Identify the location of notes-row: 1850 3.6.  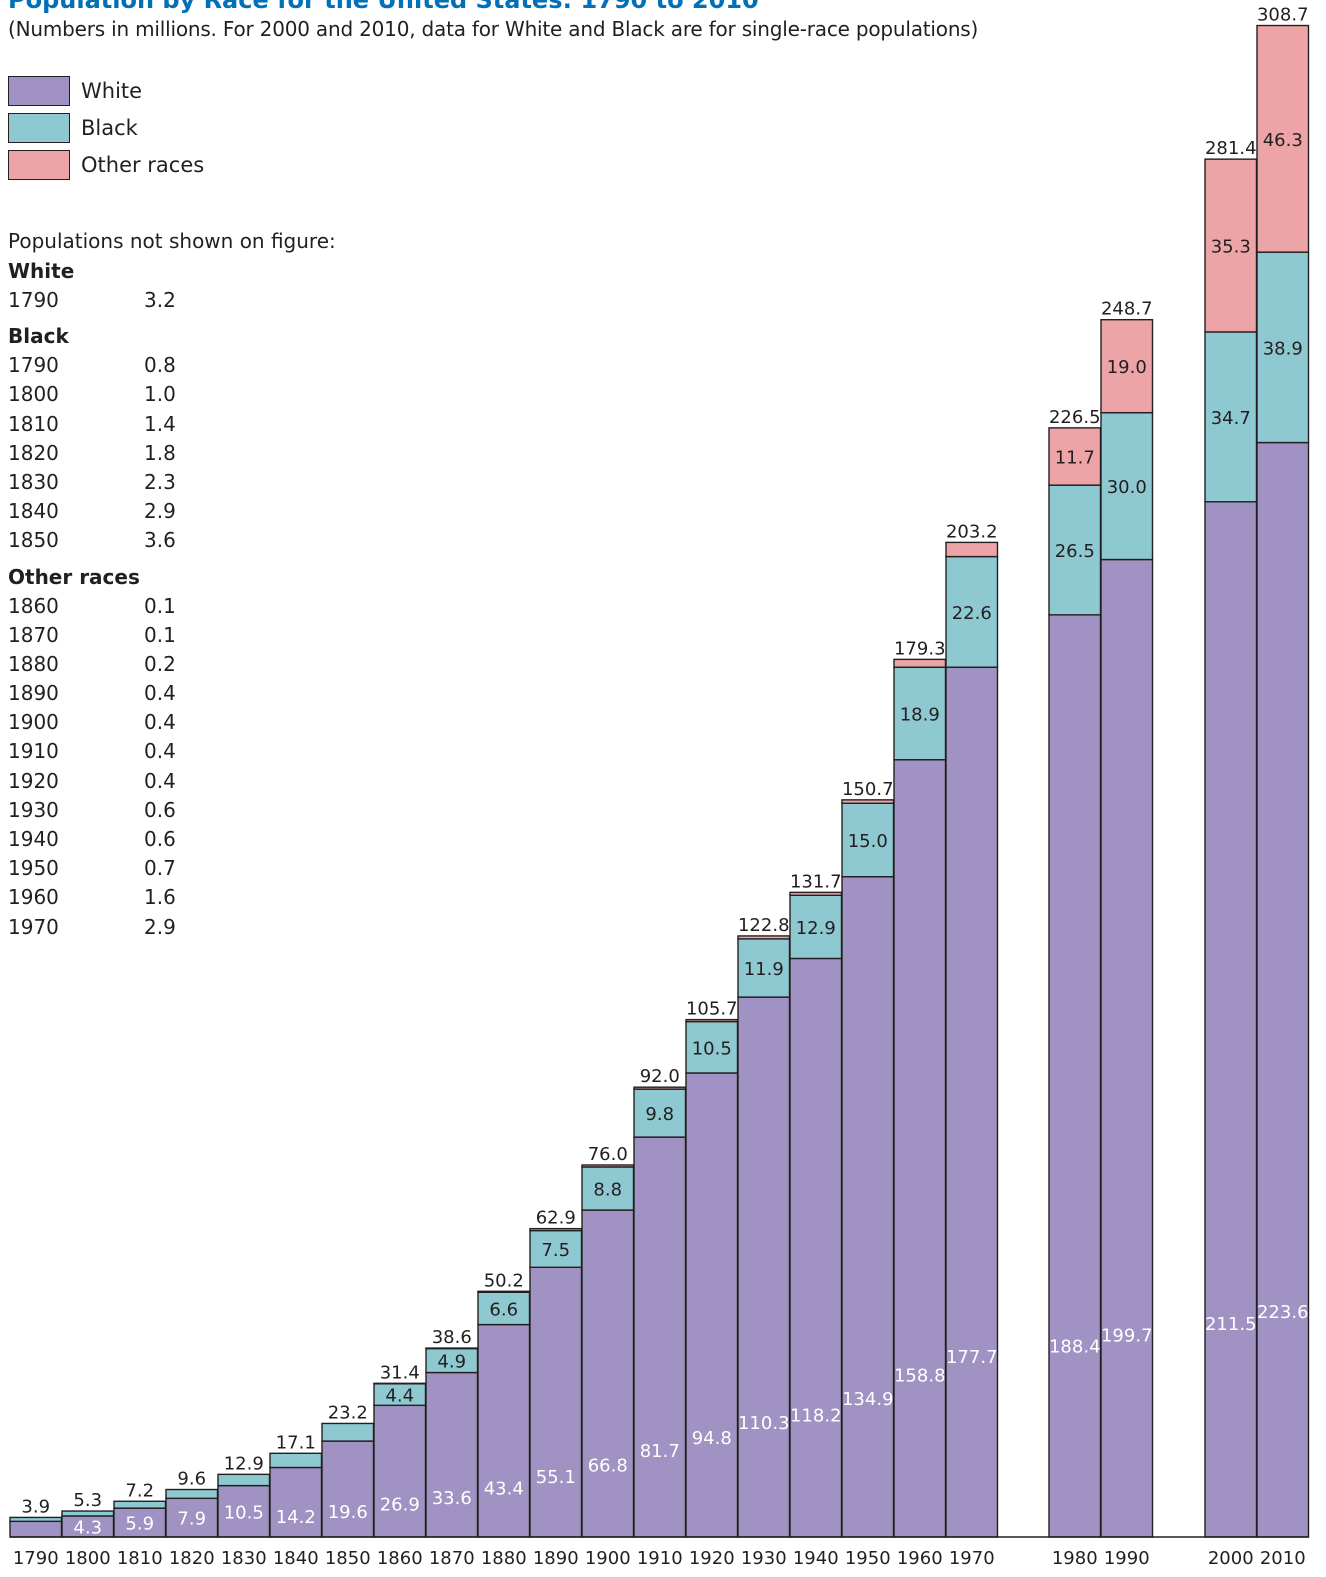
(172, 540).